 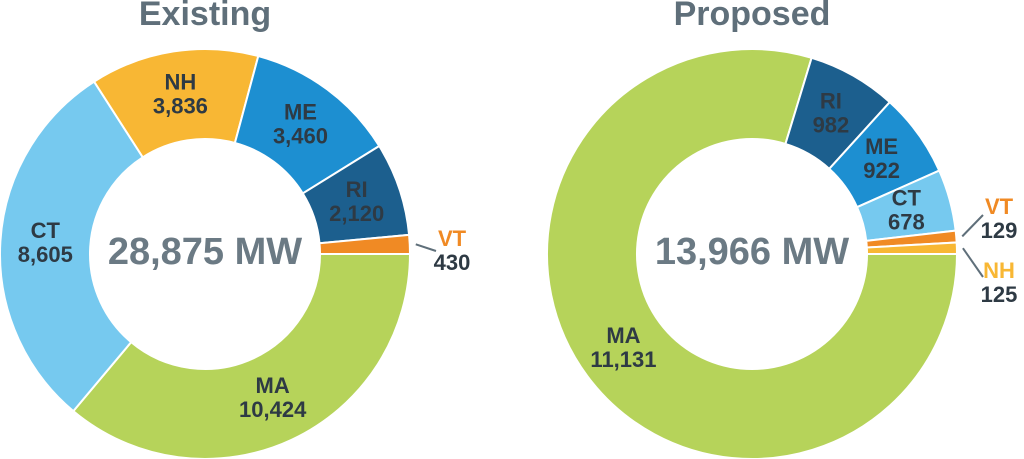 I want to click on center-label: 28,875 MW, so click(x=205, y=252).